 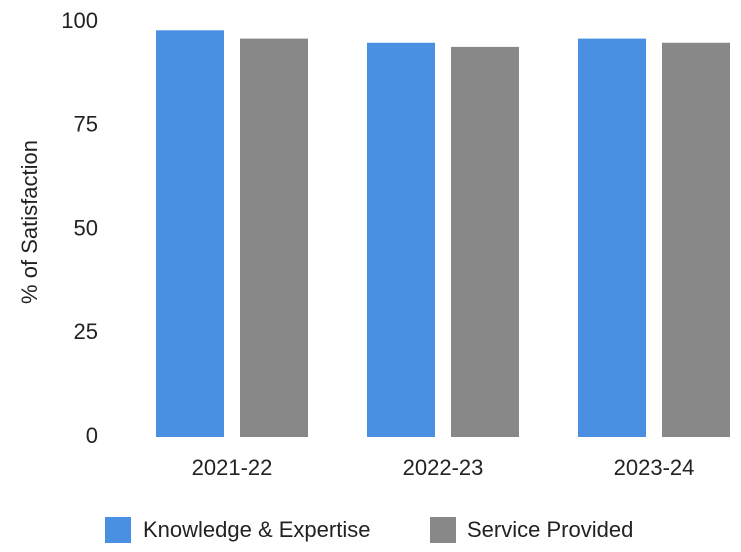 What do you see at coordinates (86, 227) in the screenshot?
I see `y-tick-label-50: 50` at bounding box center [86, 227].